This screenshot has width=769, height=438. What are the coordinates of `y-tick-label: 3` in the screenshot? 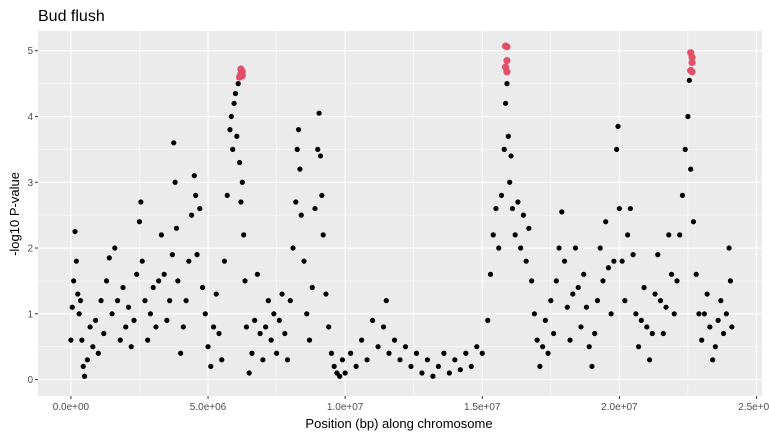 It's located at (30, 183).